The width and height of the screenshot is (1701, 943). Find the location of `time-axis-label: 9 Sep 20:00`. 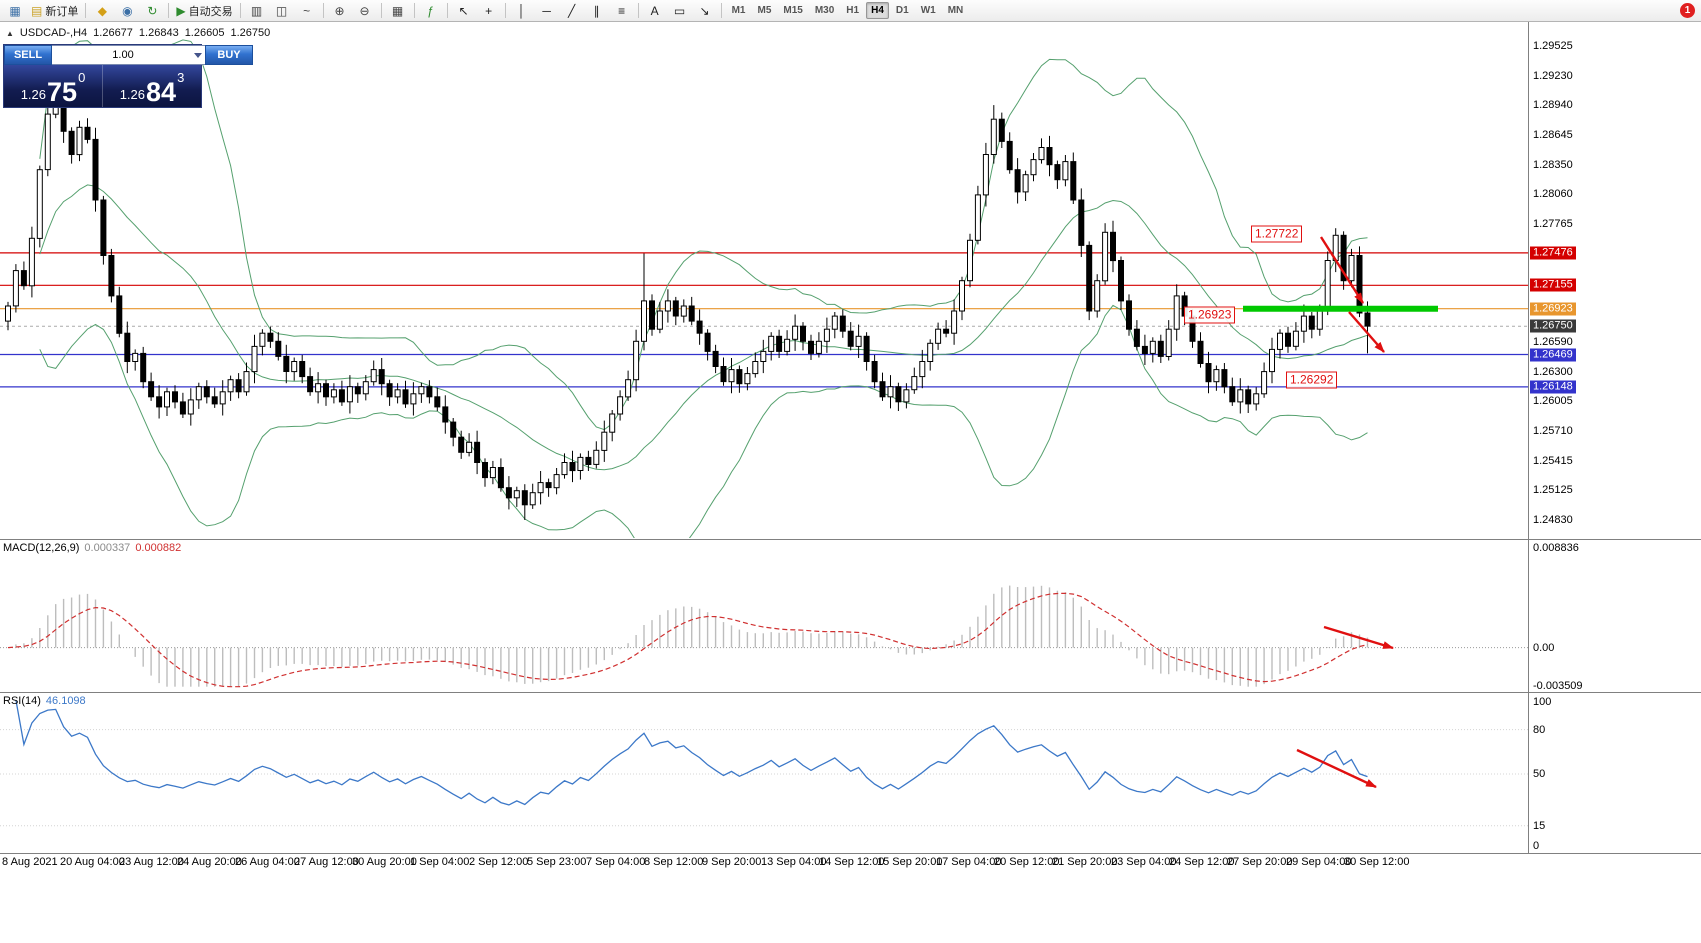

time-axis-label: 9 Sep 20:00 is located at coordinates (732, 862).